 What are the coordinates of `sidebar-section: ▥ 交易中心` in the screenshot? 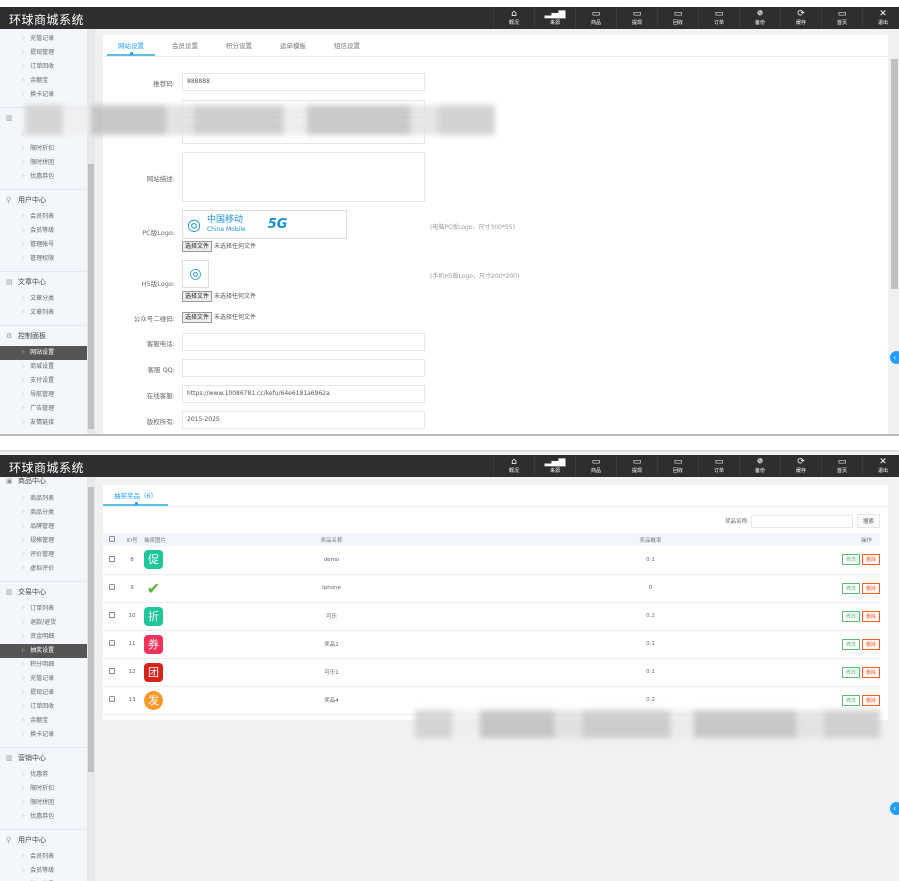 It's located at (43, 591).